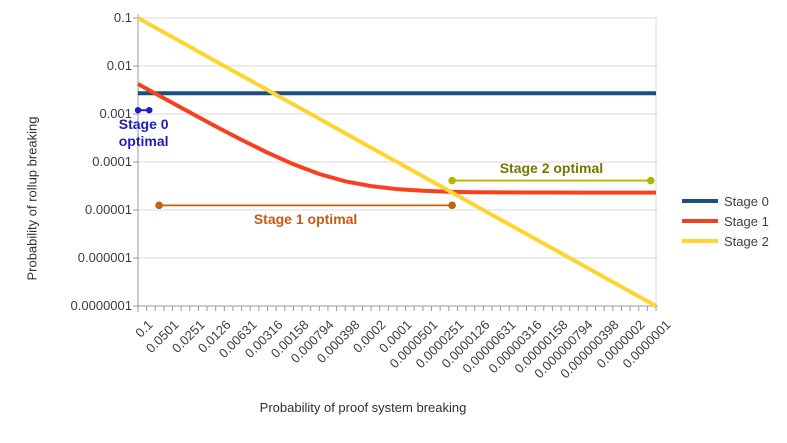 This screenshot has height=443, width=787. I want to click on y-tick-label: 0.1, so click(122, 17).